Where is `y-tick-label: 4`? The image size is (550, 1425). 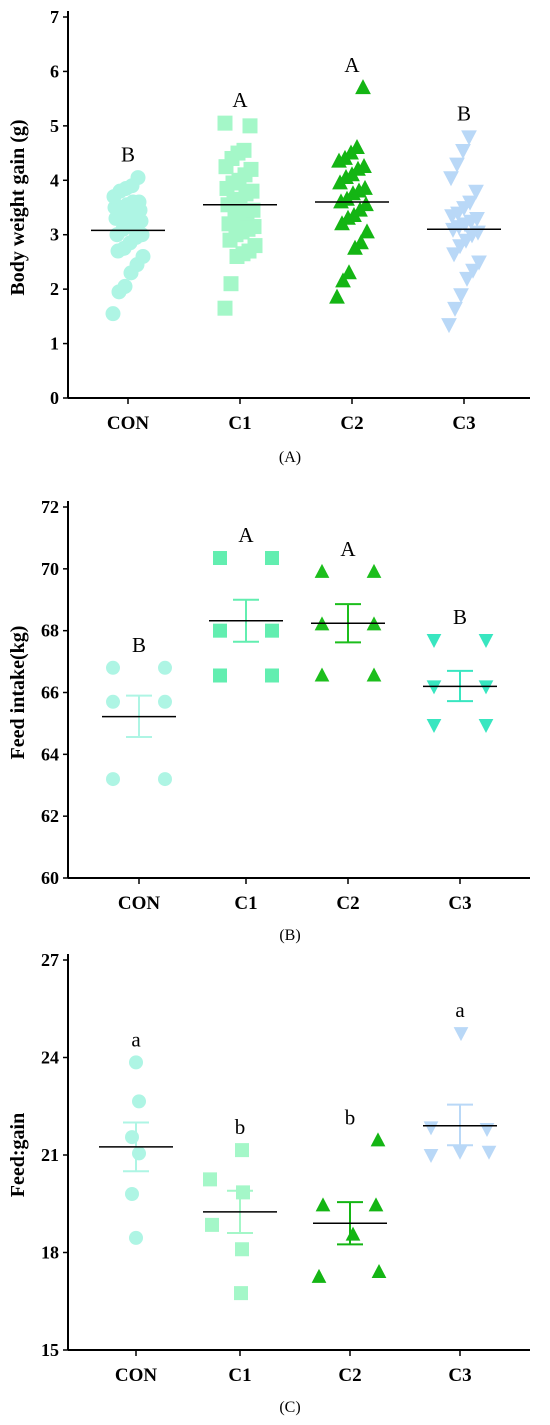 y-tick-label: 4 is located at coordinates (54, 180).